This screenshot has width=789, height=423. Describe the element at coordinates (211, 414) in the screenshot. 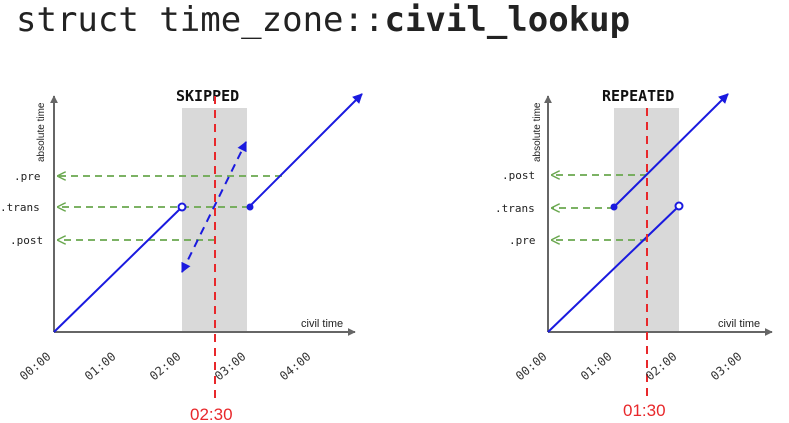

I see `marker-label: 02:30` at that location.